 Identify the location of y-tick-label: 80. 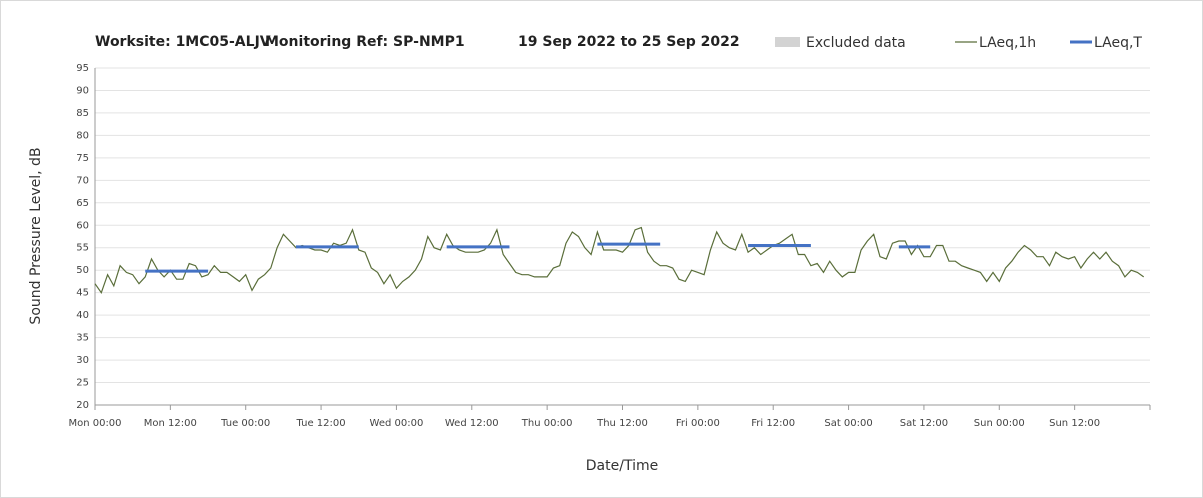
(82, 135).